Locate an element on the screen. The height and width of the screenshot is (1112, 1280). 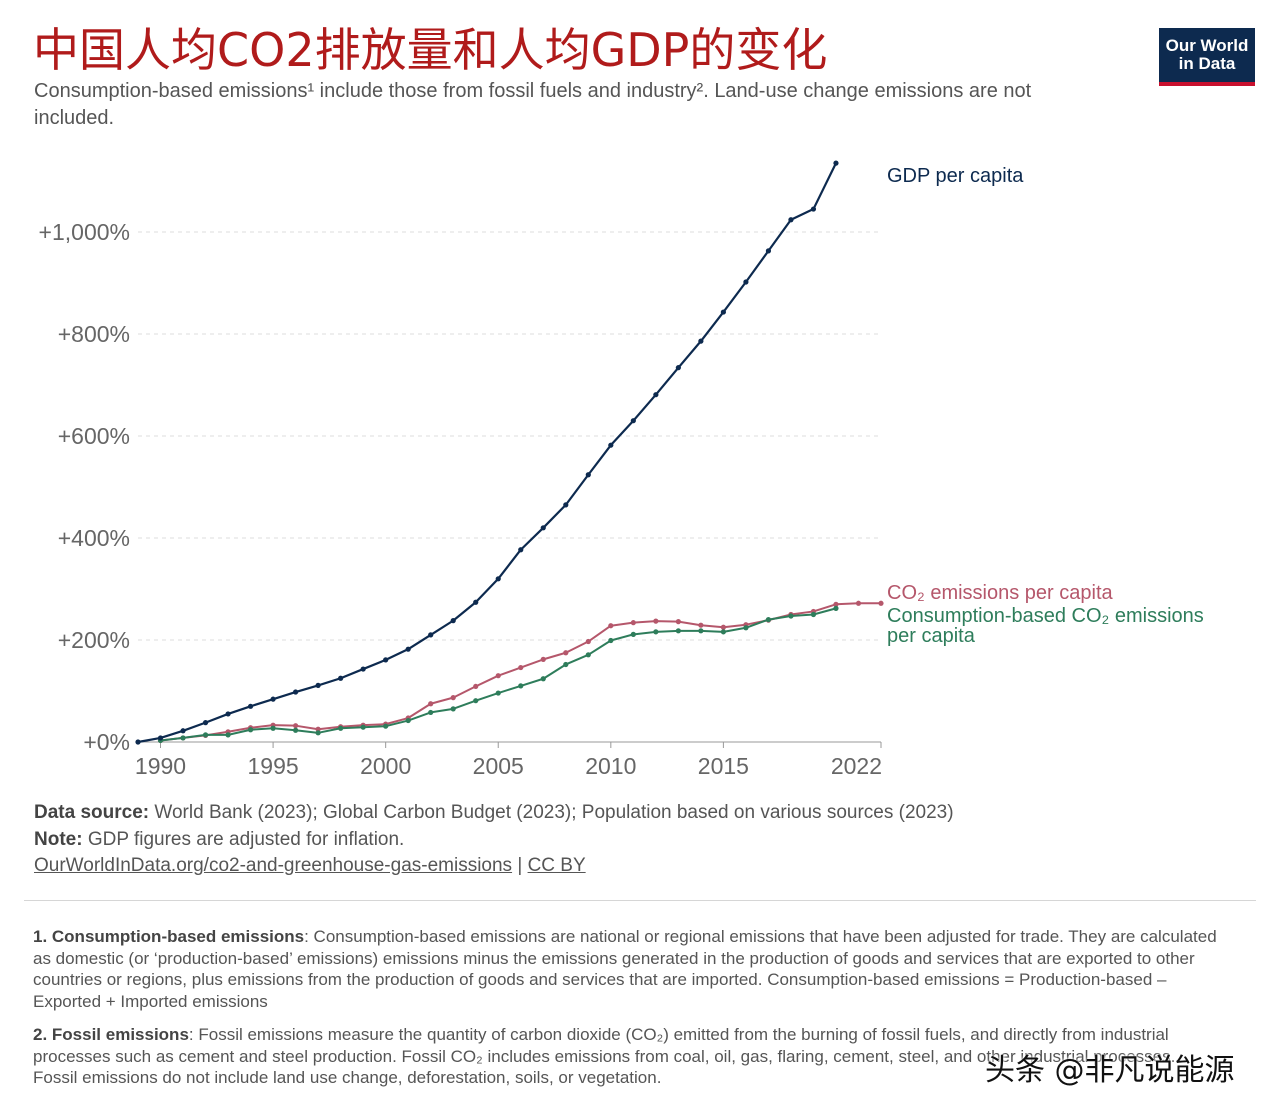
note-text: GDP figures are adjusted for inflation. is located at coordinates (246, 839).